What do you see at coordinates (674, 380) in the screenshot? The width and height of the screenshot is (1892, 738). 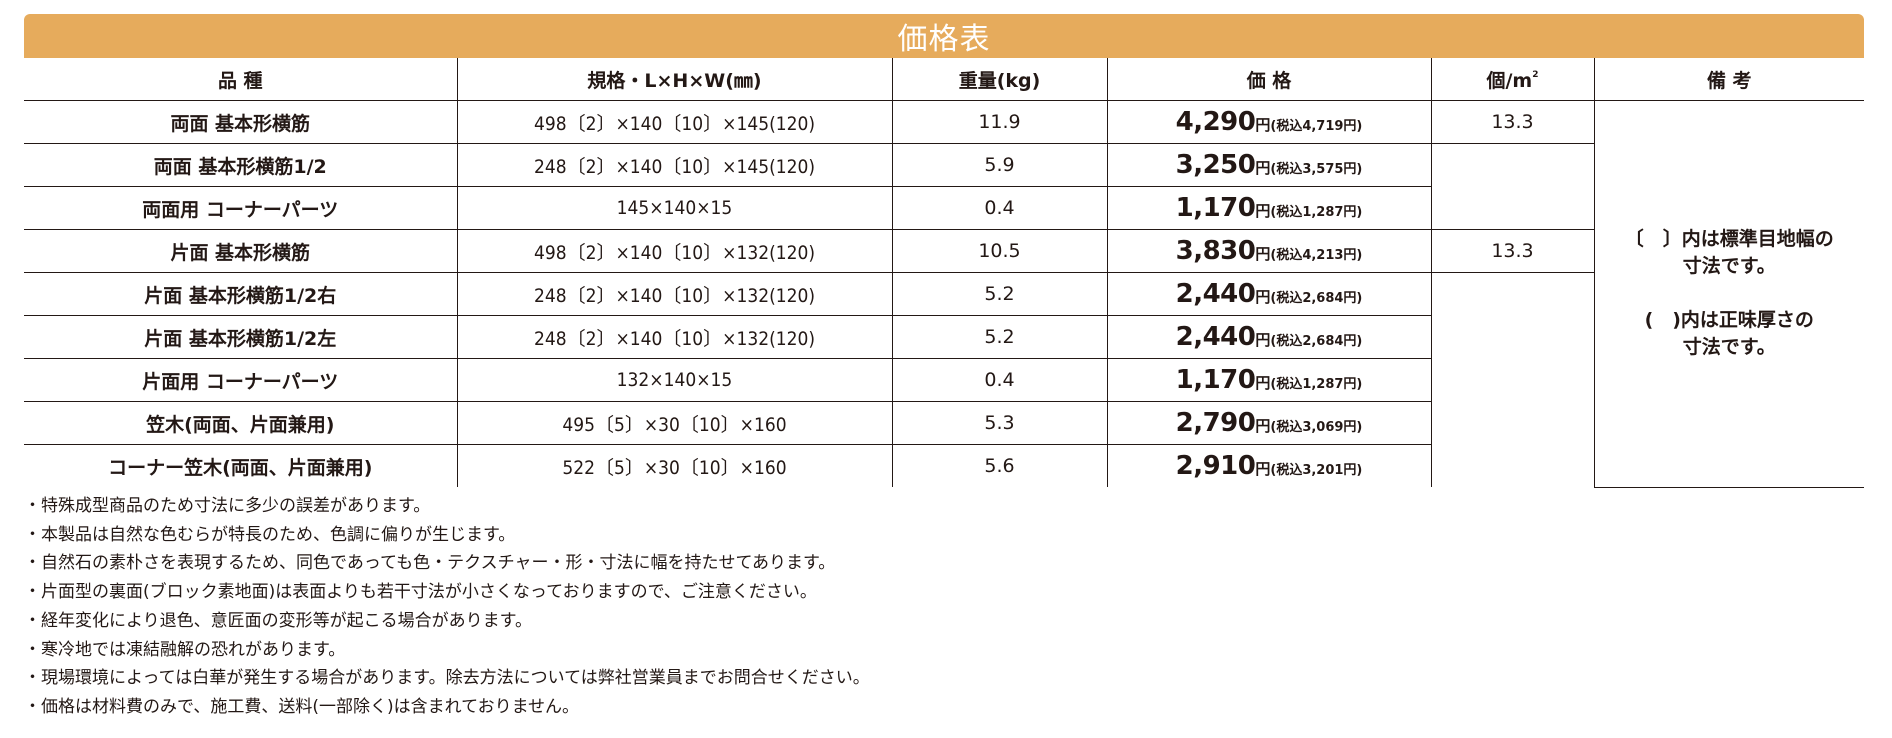 I see `product-spec: 132×140×15` at bounding box center [674, 380].